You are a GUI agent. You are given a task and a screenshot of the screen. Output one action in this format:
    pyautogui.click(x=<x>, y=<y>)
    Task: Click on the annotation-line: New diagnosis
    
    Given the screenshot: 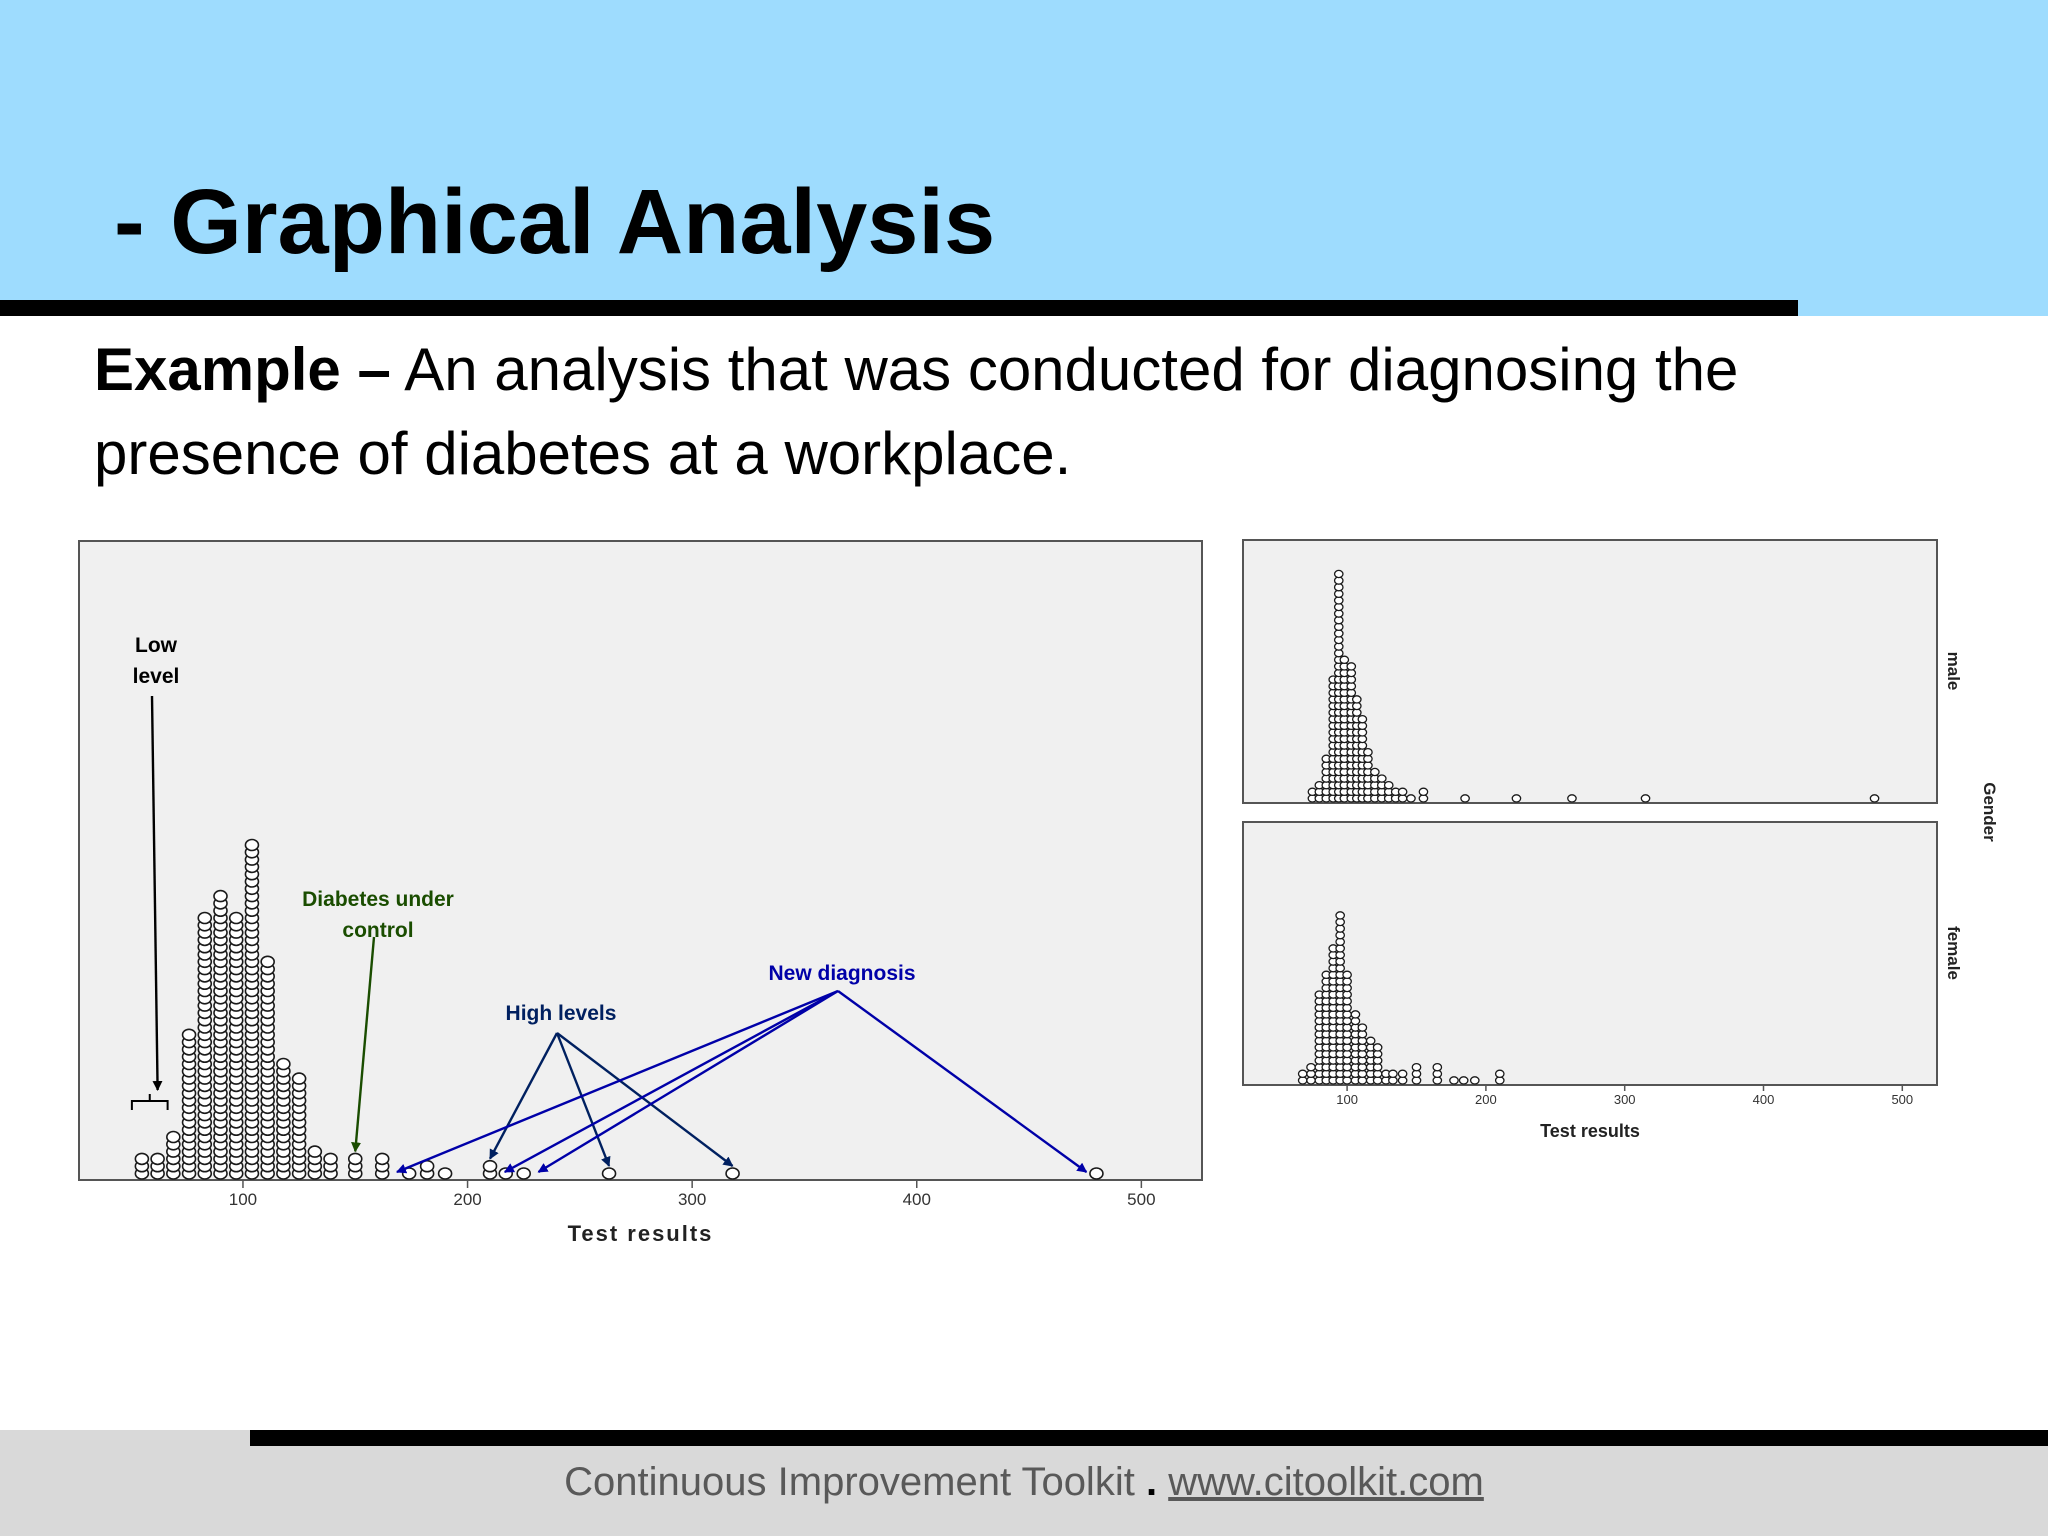 What is the action you would take?
    pyautogui.click(x=841, y=973)
    